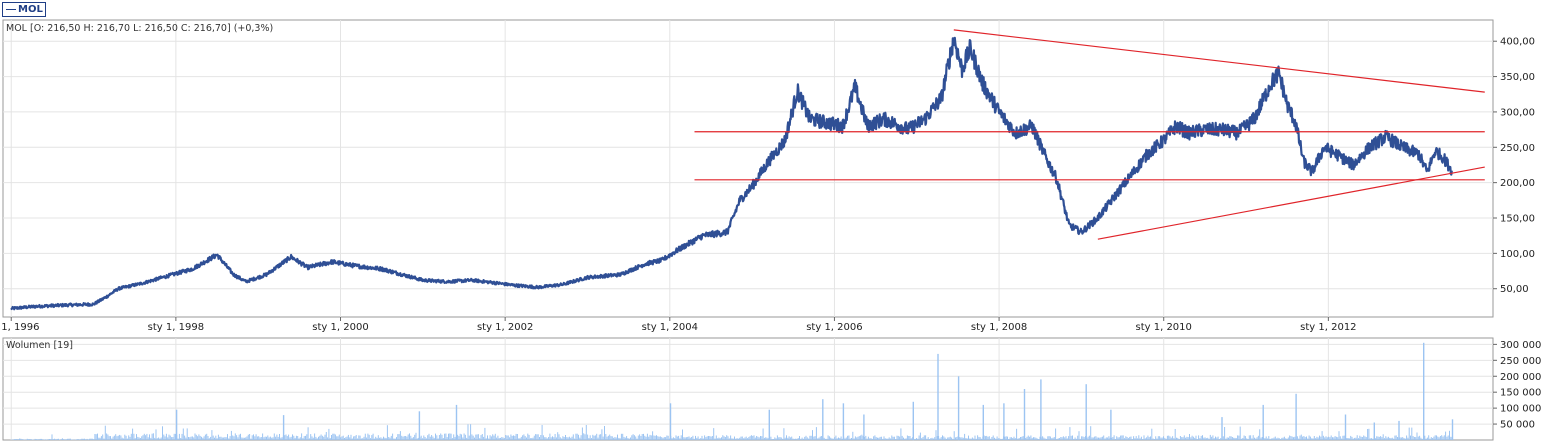  Describe the element at coordinates (24, 9) in the screenshot. I see `symbol-tab: MOL` at that location.